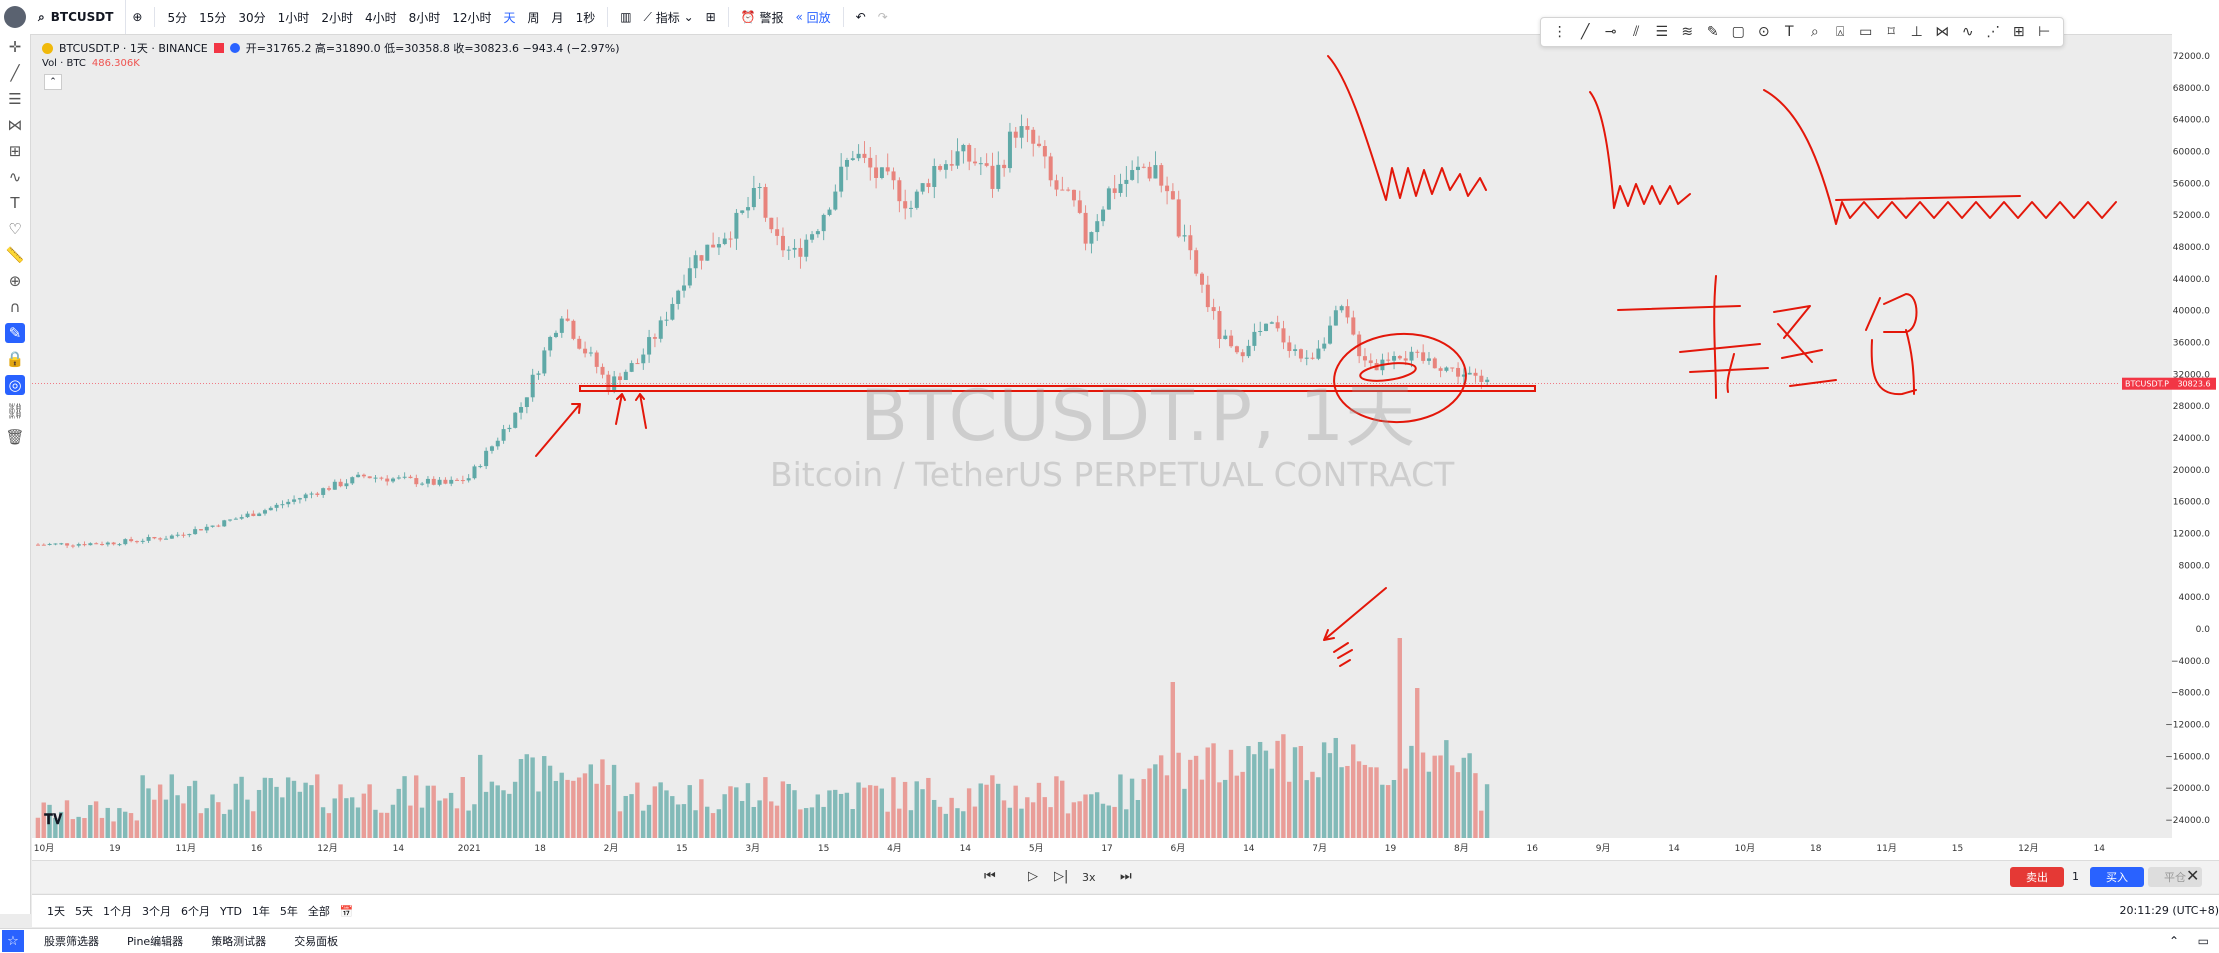 The image size is (2219, 953). I want to click on crosshair-icon: ✛, so click(15, 47).